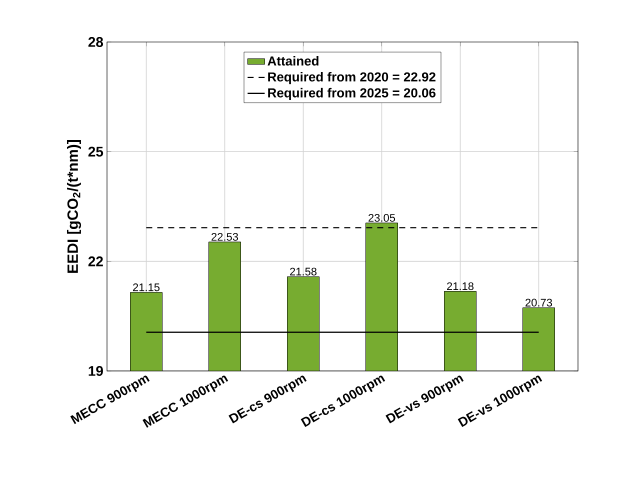  I want to click on data-label: 21.18, so click(460, 286).